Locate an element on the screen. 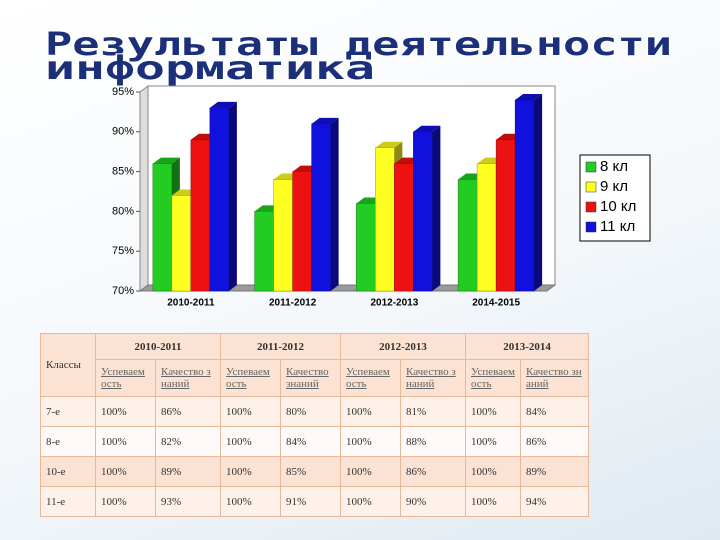 The image size is (720, 540). table-row: 10-е 100% 89% 100% 85% 100% 86% 100% 89% is located at coordinates (315, 471).